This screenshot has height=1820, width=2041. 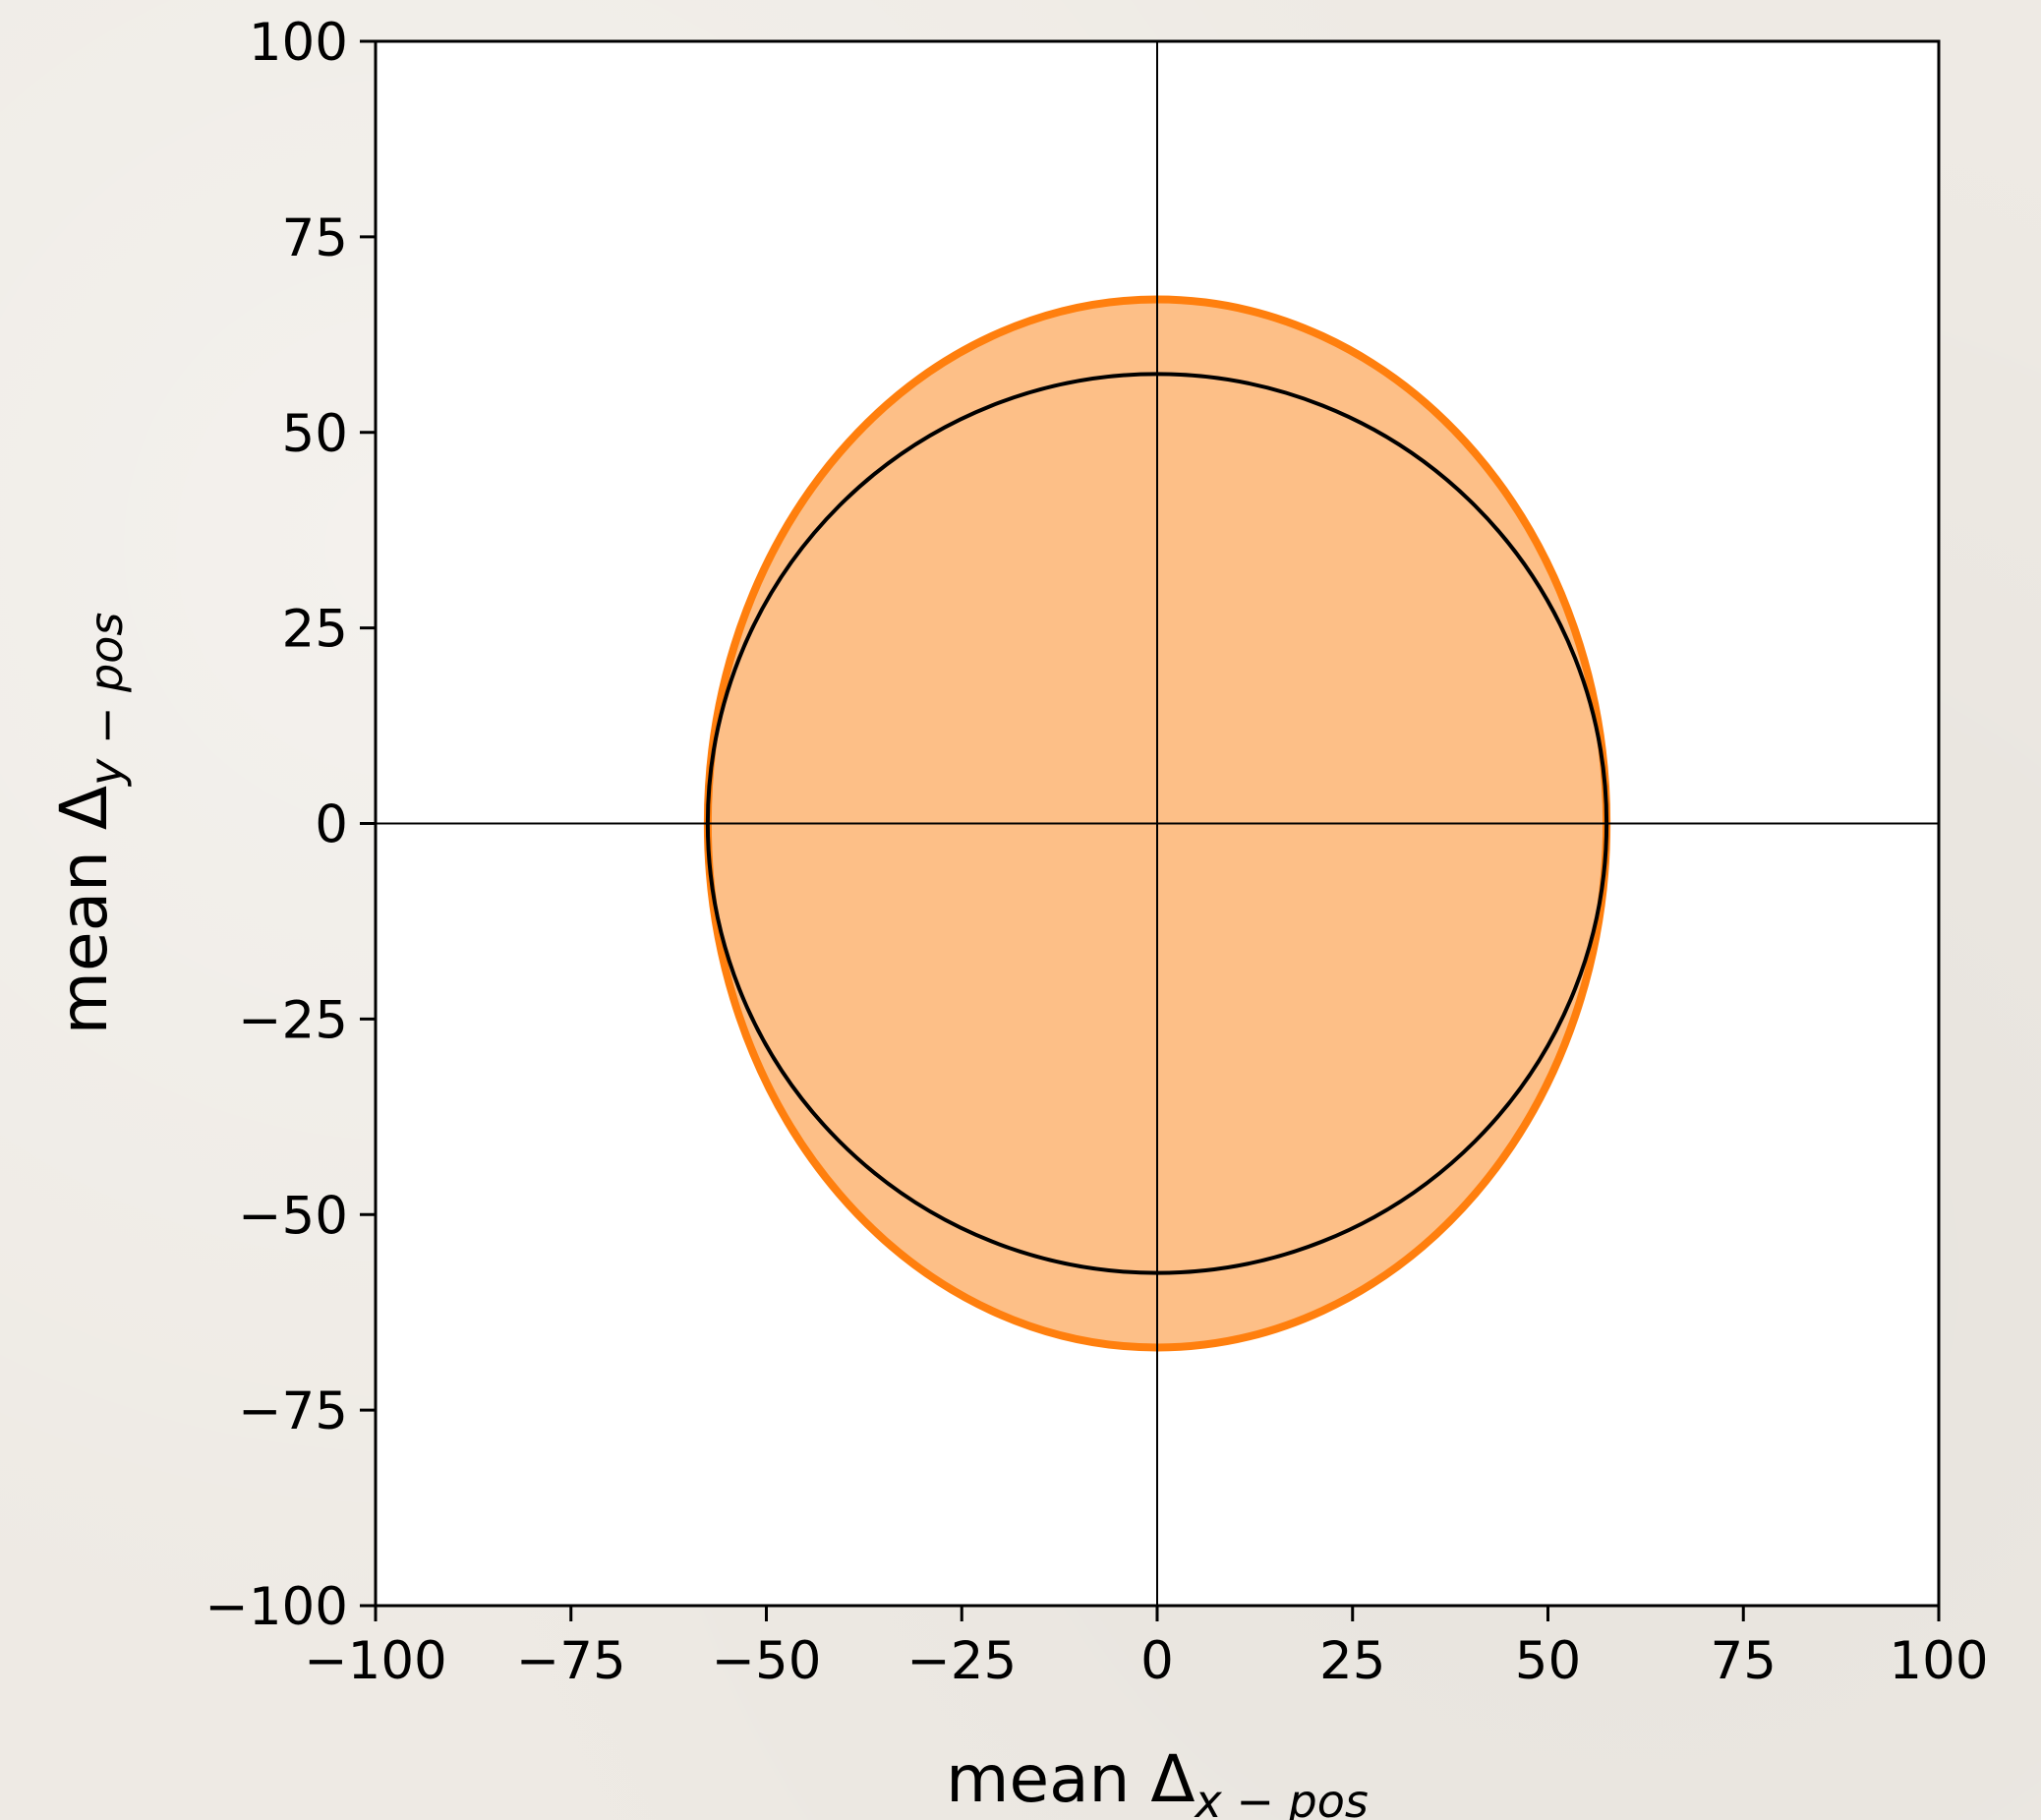 What do you see at coordinates (276, 1607) in the screenshot?
I see `y-tick-label: −100` at bounding box center [276, 1607].